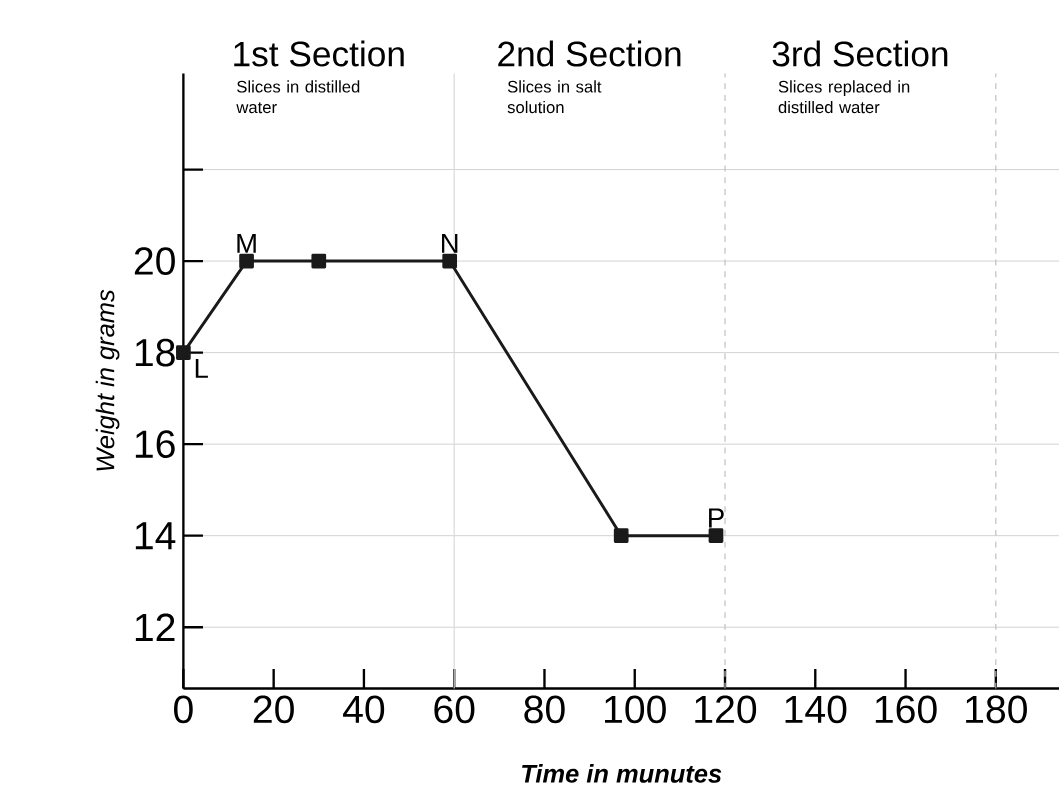 Image resolution: width=1059 pixels, height=812 pixels. I want to click on x-tick-label: 140, so click(816, 709).